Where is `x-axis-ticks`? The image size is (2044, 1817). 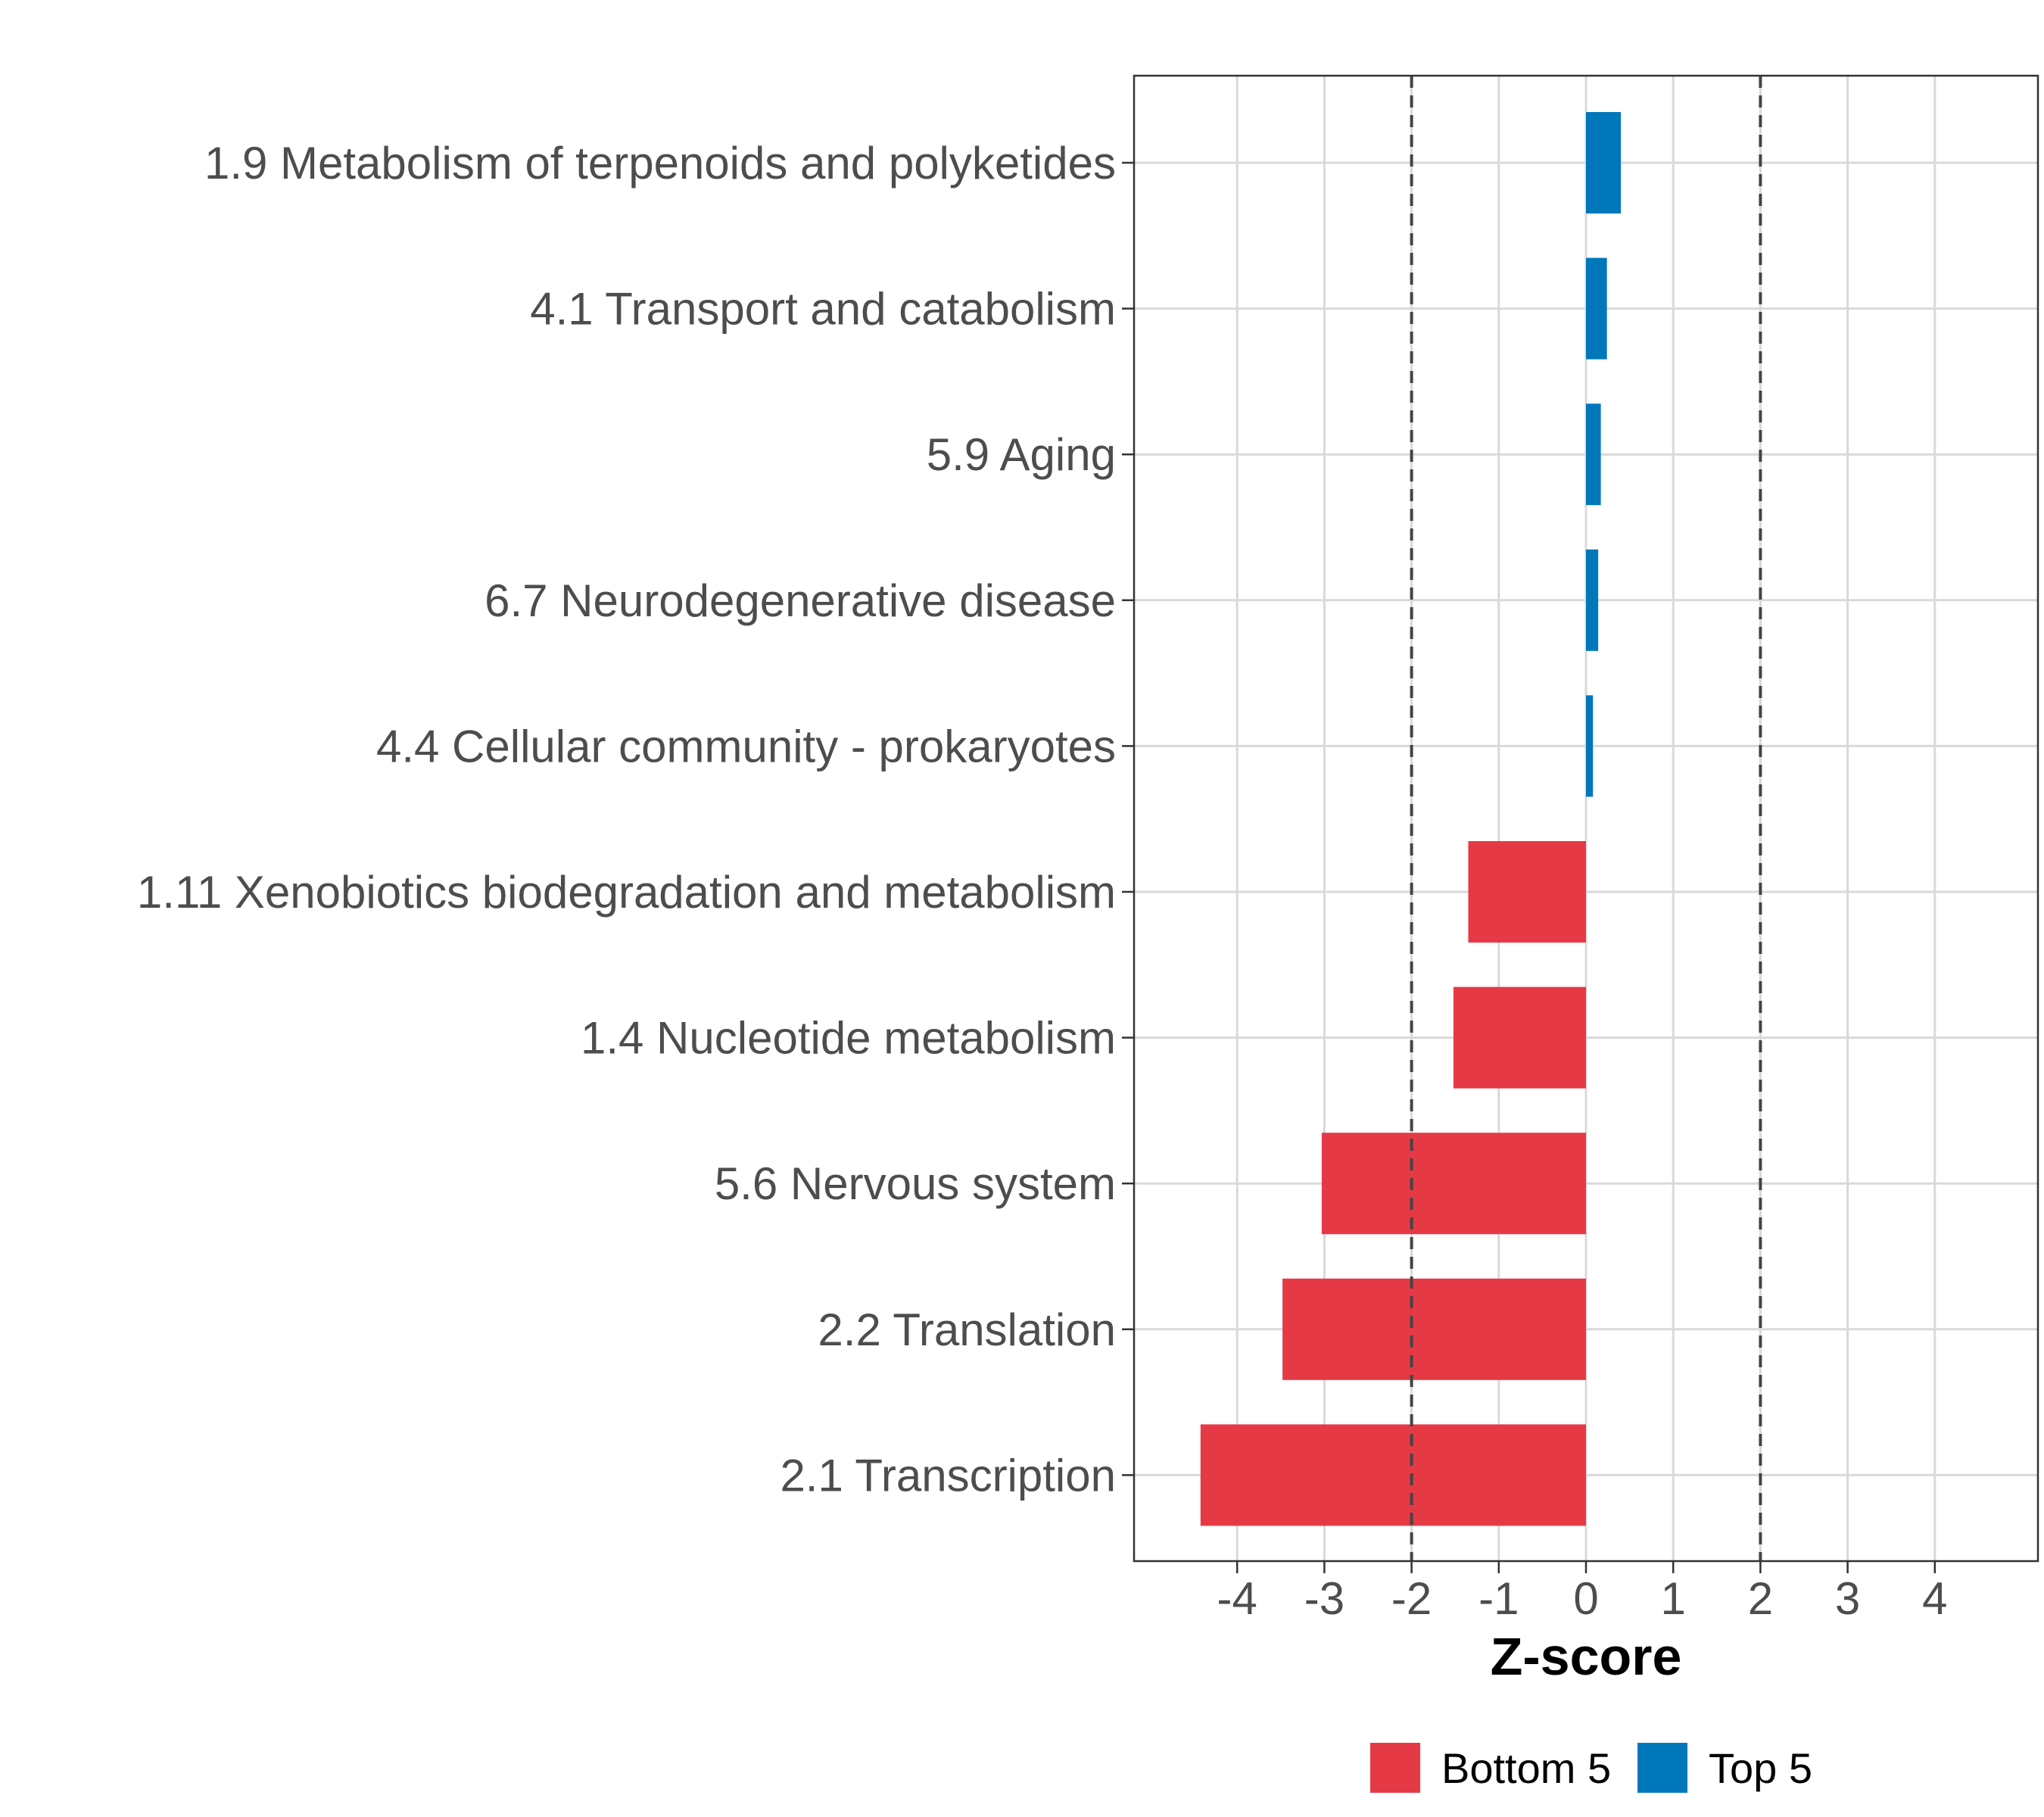 x-axis-ticks is located at coordinates (1586, 1567).